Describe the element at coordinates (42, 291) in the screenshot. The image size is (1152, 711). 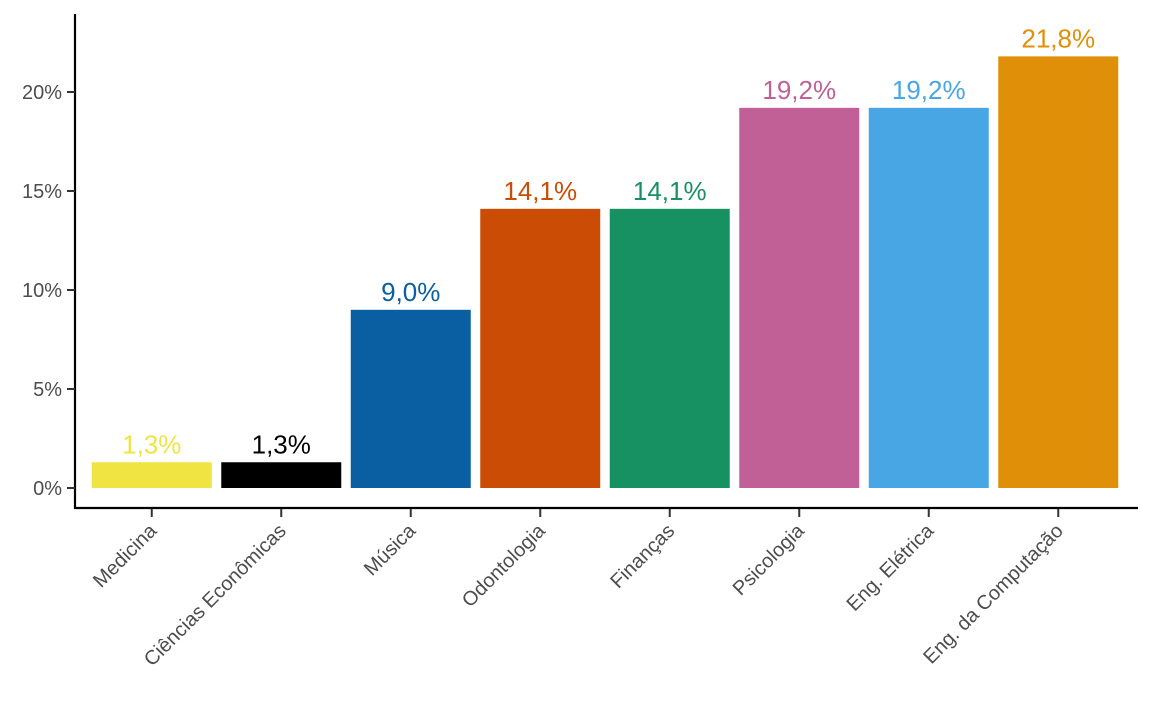
I see `y-tick-label-2: 10%` at that location.